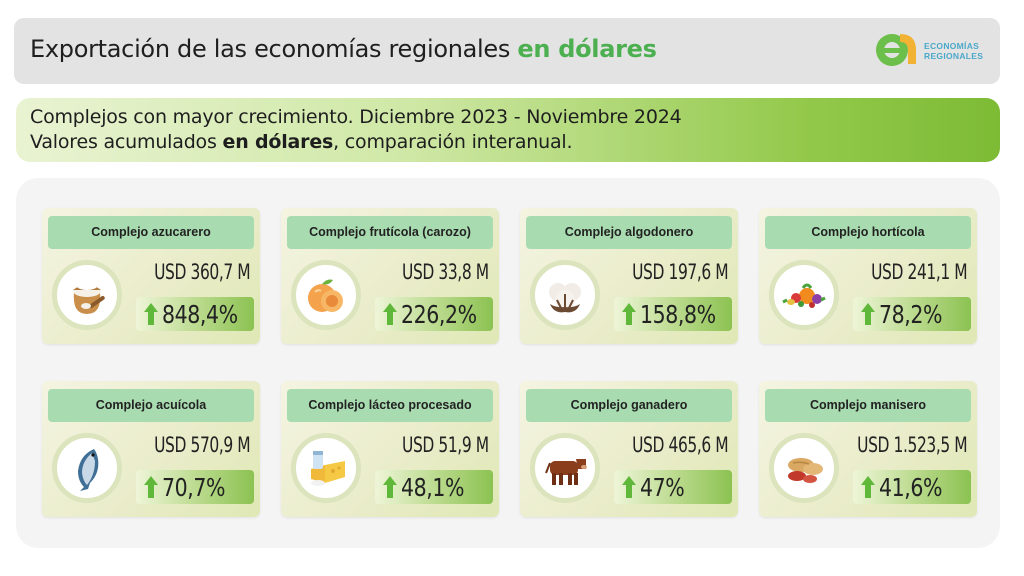 This screenshot has width=1024, height=576. Describe the element at coordinates (202, 445) in the screenshot. I see `export-value: USD 570,9 M` at that location.